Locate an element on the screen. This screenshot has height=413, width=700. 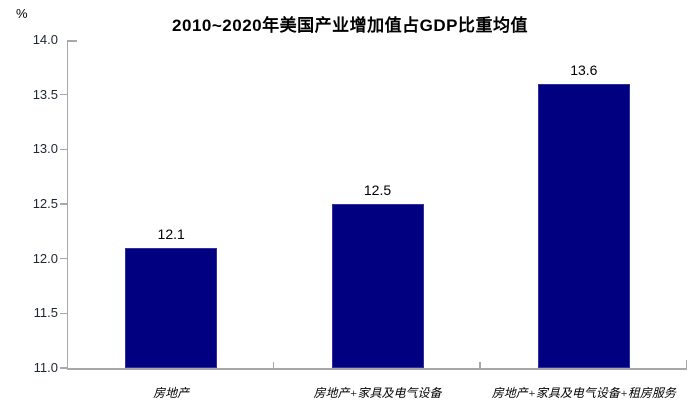
y-axis-line is located at coordinates (67, 205).